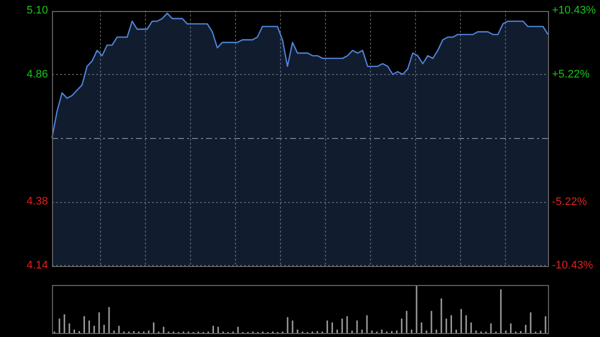  What do you see at coordinates (571, 74) in the screenshot?
I see `y2-tick-label: +5.22%` at bounding box center [571, 74].